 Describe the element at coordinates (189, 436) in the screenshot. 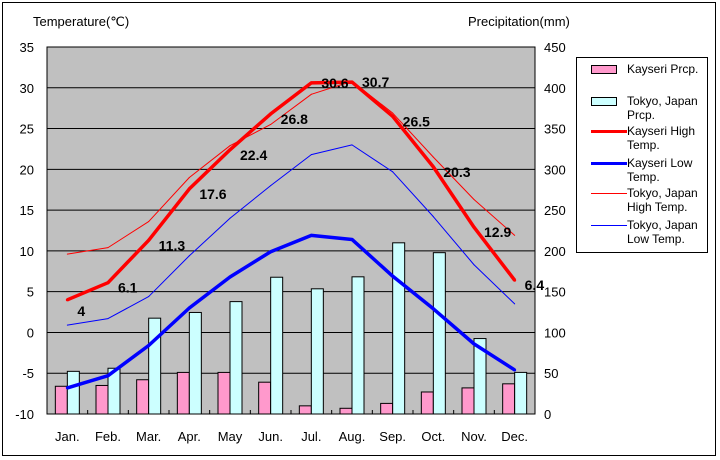

I see `x-tick-label: Apr.` at that location.